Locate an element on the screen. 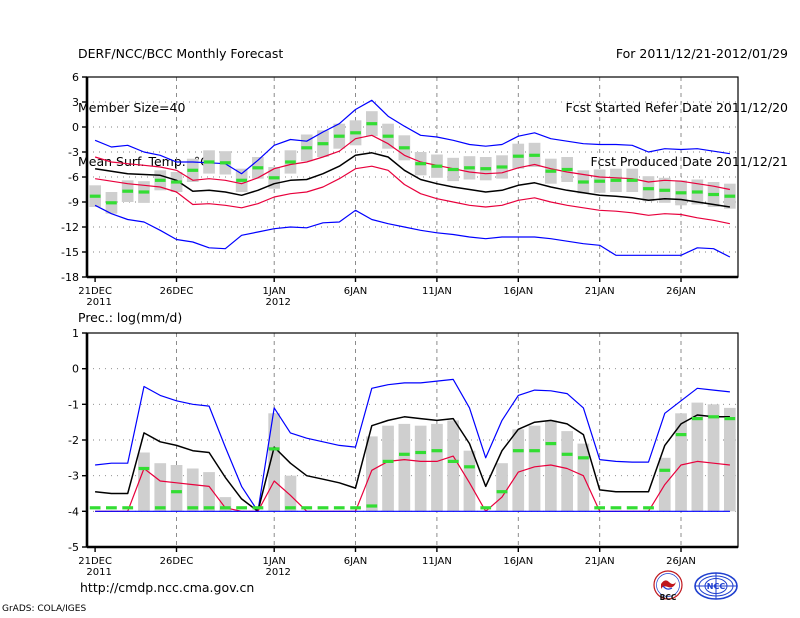 This screenshot has width=800, height=618. axis-y-tick-label: 3 is located at coordinates (75, 102).